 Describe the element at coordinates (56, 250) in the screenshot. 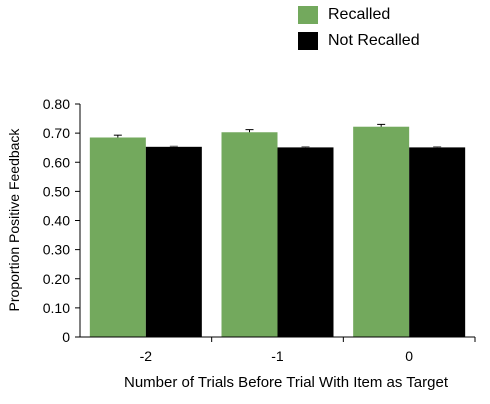

I see `y-tick-label: 0.30` at that location.